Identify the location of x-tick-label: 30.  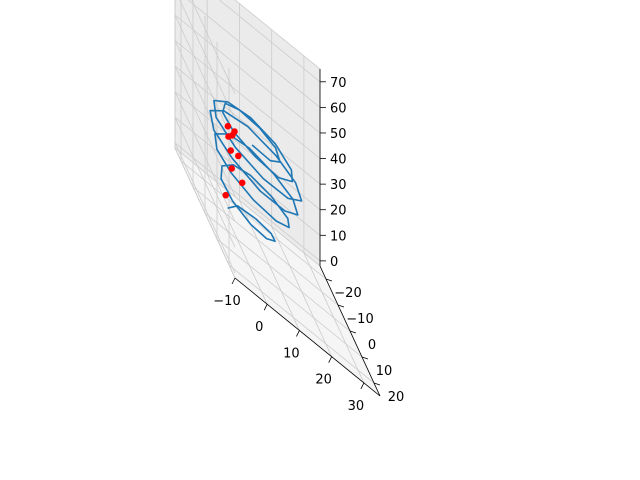
(356, 406).